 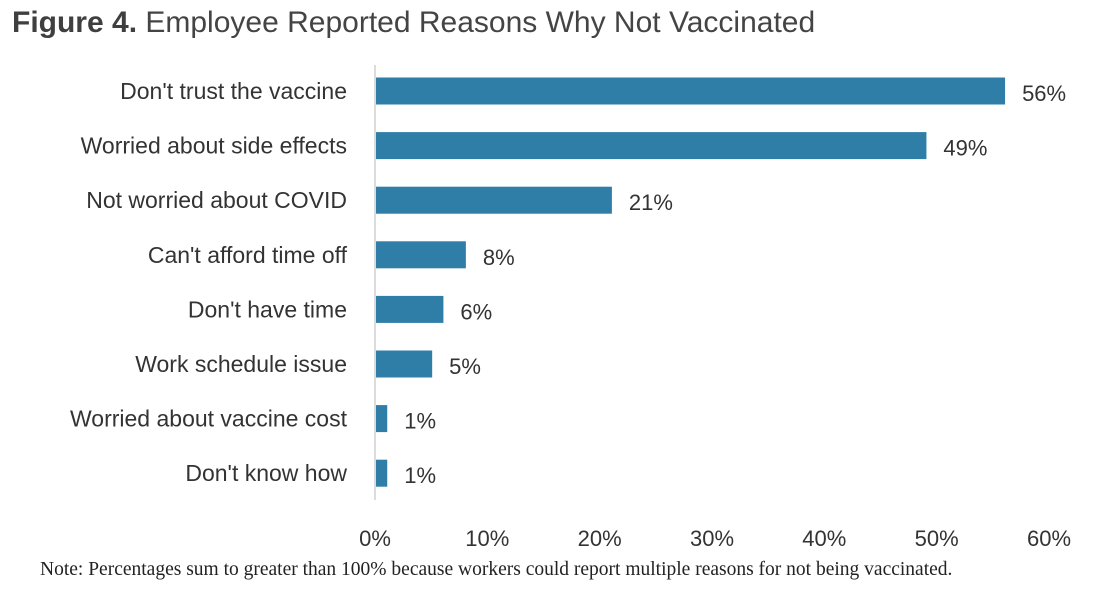 I want to click on data-label: 56%, so click(x=1044, y=93).